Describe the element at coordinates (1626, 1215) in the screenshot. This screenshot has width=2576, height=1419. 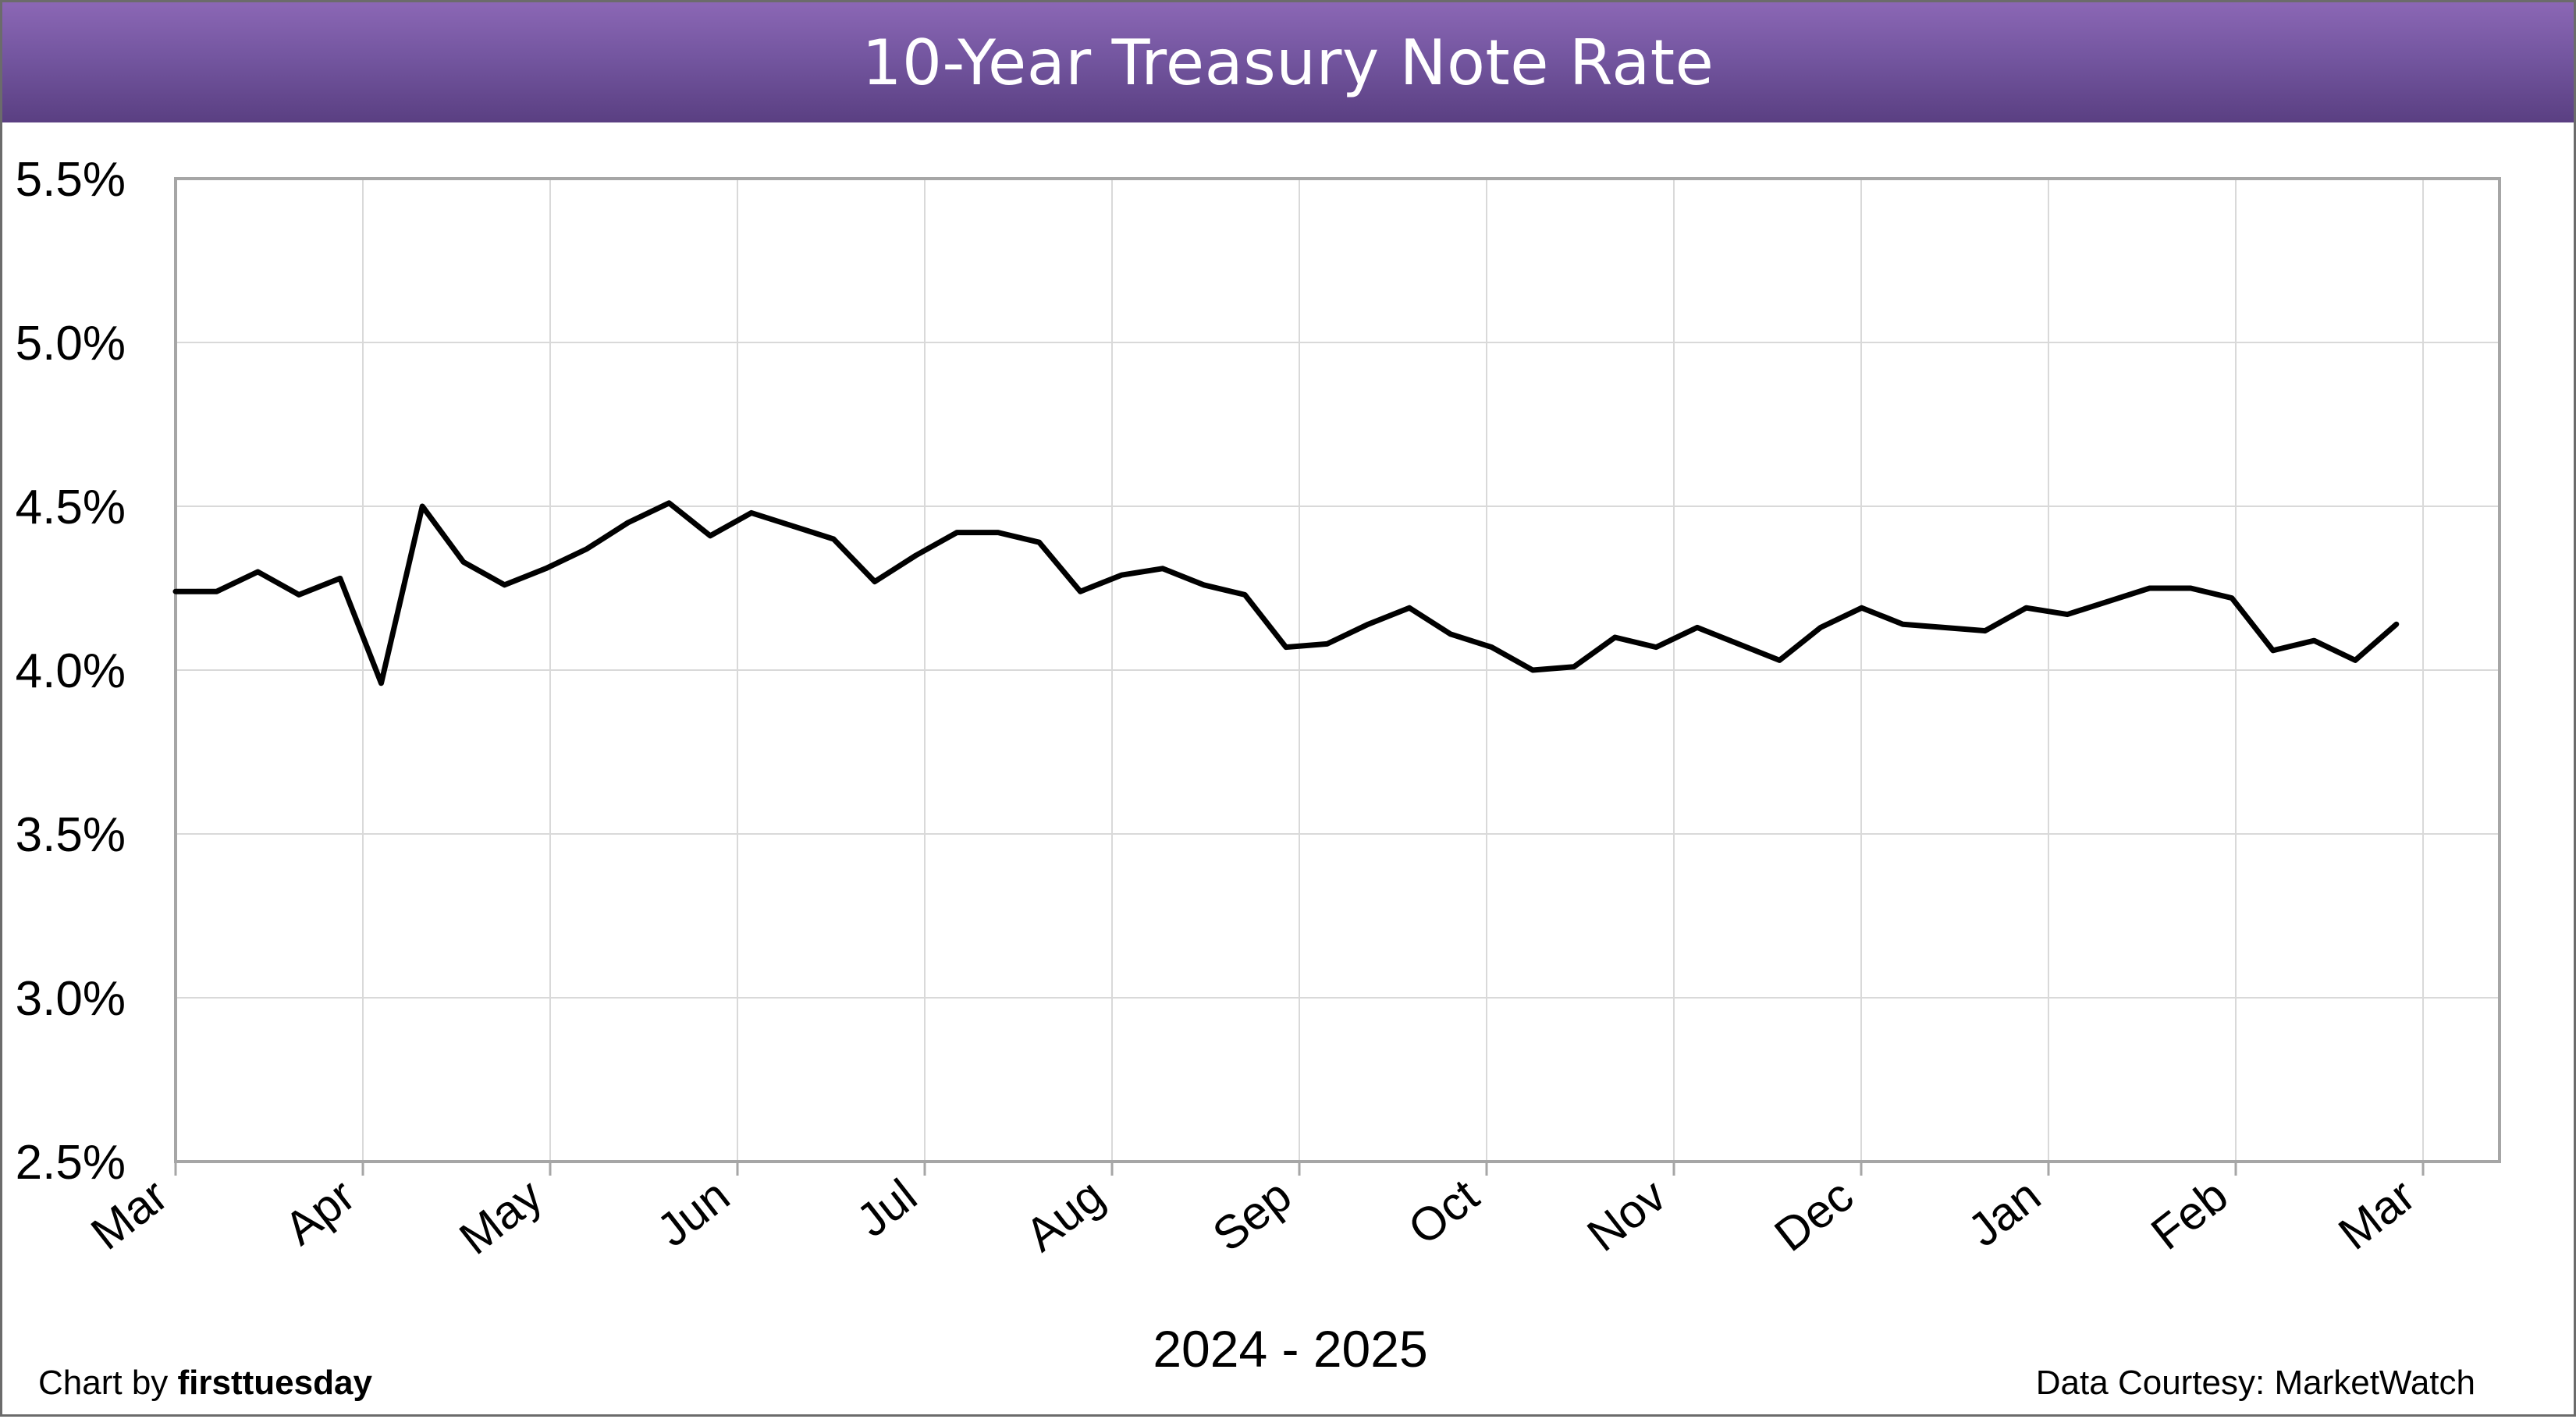
I see `x-tick-label: Nov` at that location.